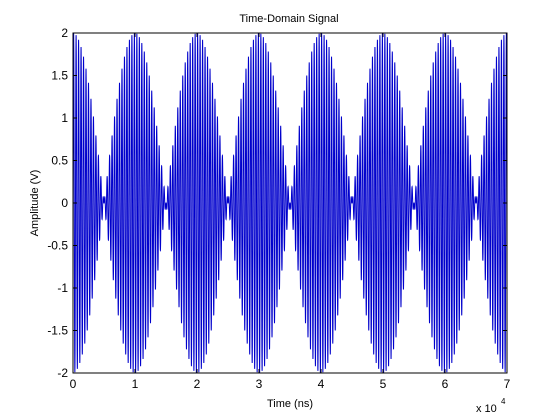 The width and height of the screenshot is (560, 420). I want to click on x-axis-exponent-power: 4, so click(503, 401).